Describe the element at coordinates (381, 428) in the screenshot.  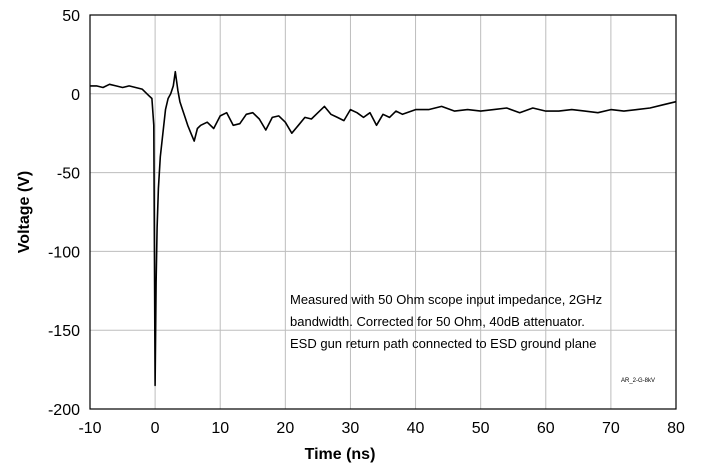
I see `x-tick-labels: -10 0 10 20 30 40 50 60 70 80` at that location.